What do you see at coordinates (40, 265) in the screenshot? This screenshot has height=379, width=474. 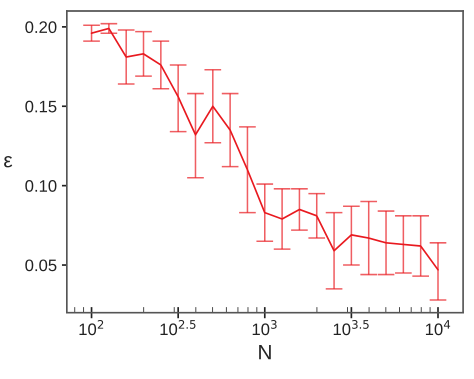 I see `y-tick-label: 0.05` at bounding box center [40, 265].